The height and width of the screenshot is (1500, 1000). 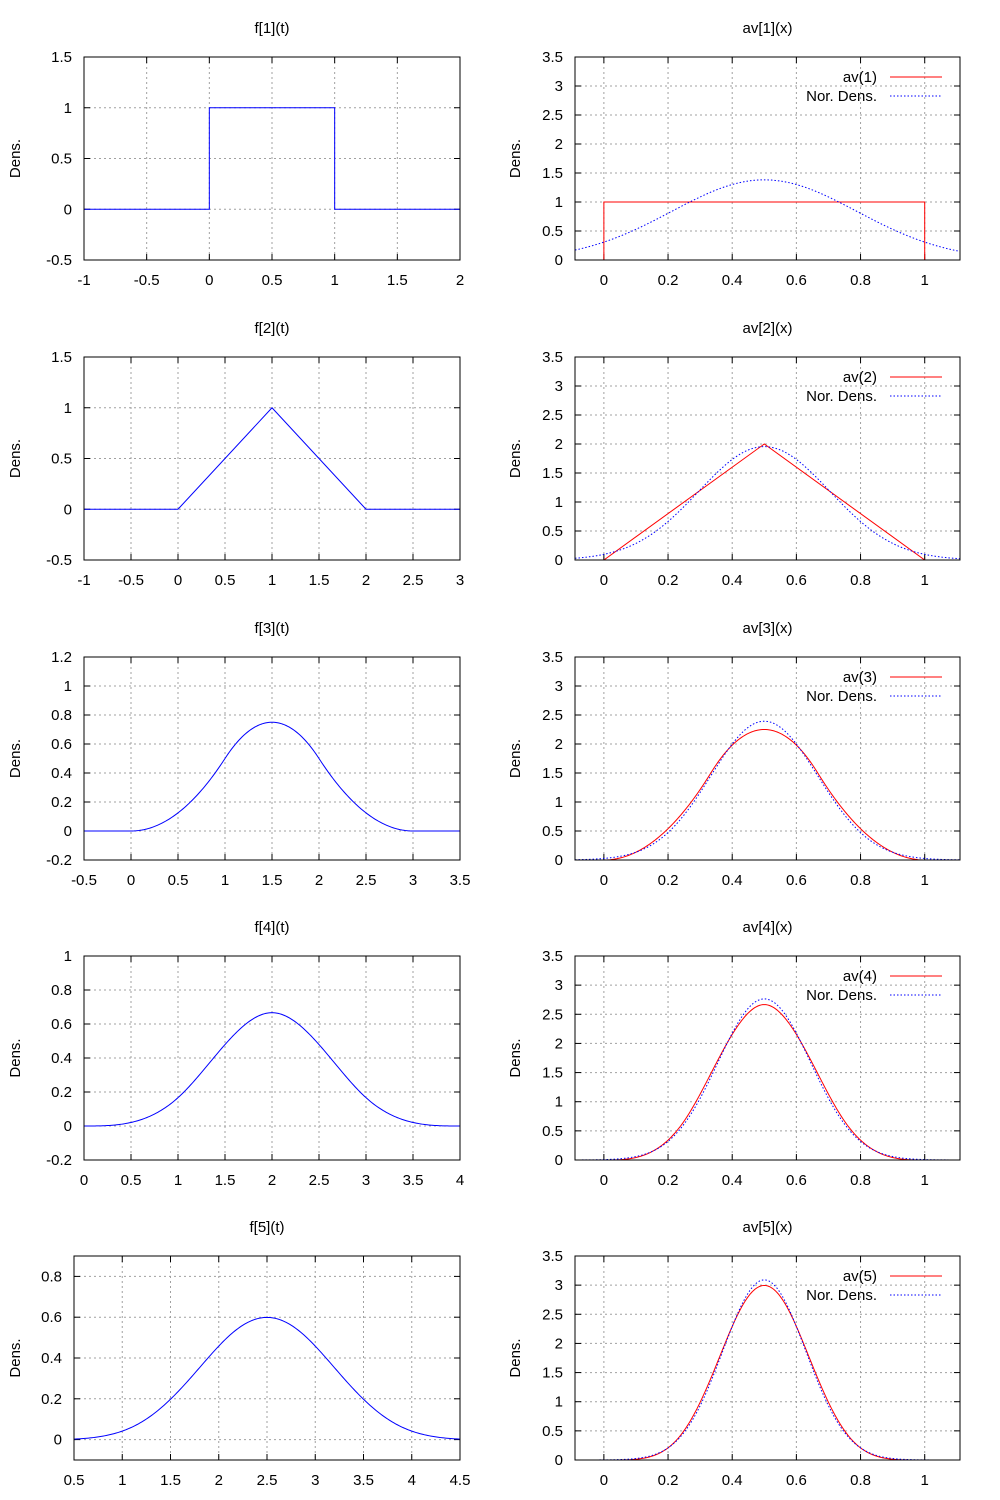 I want to click on chart-title: f[5](t), so click(x=266, y=1227).